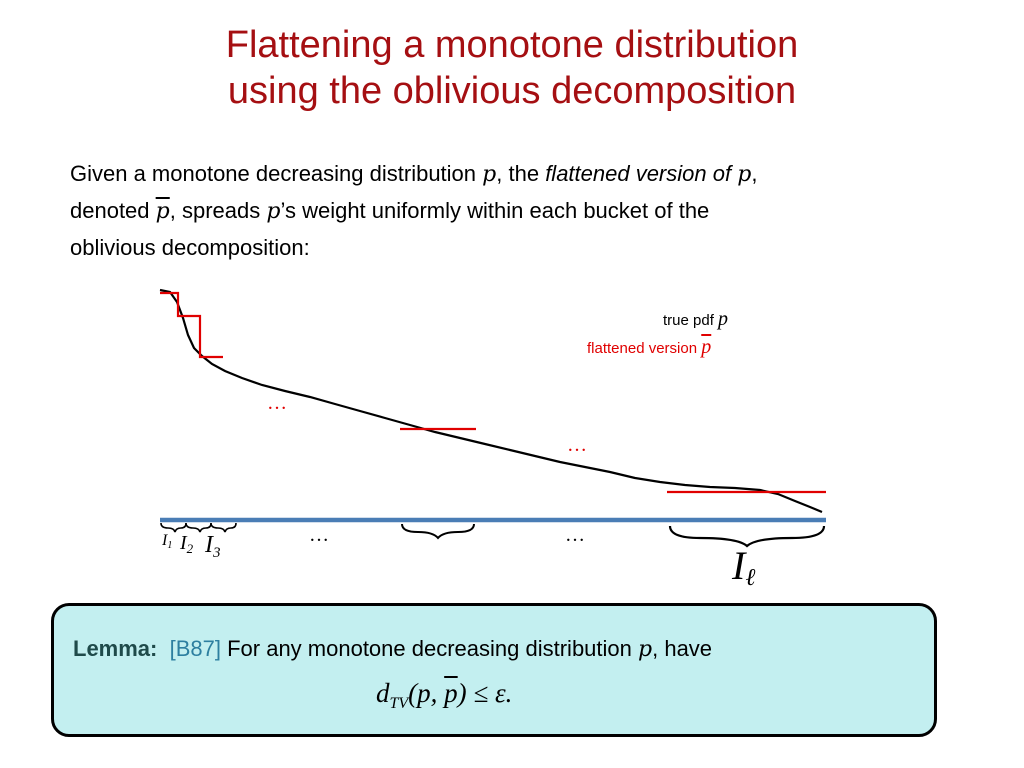  I want to click on title-line-1: Flattening a monotone distribution, so click(512, 45).